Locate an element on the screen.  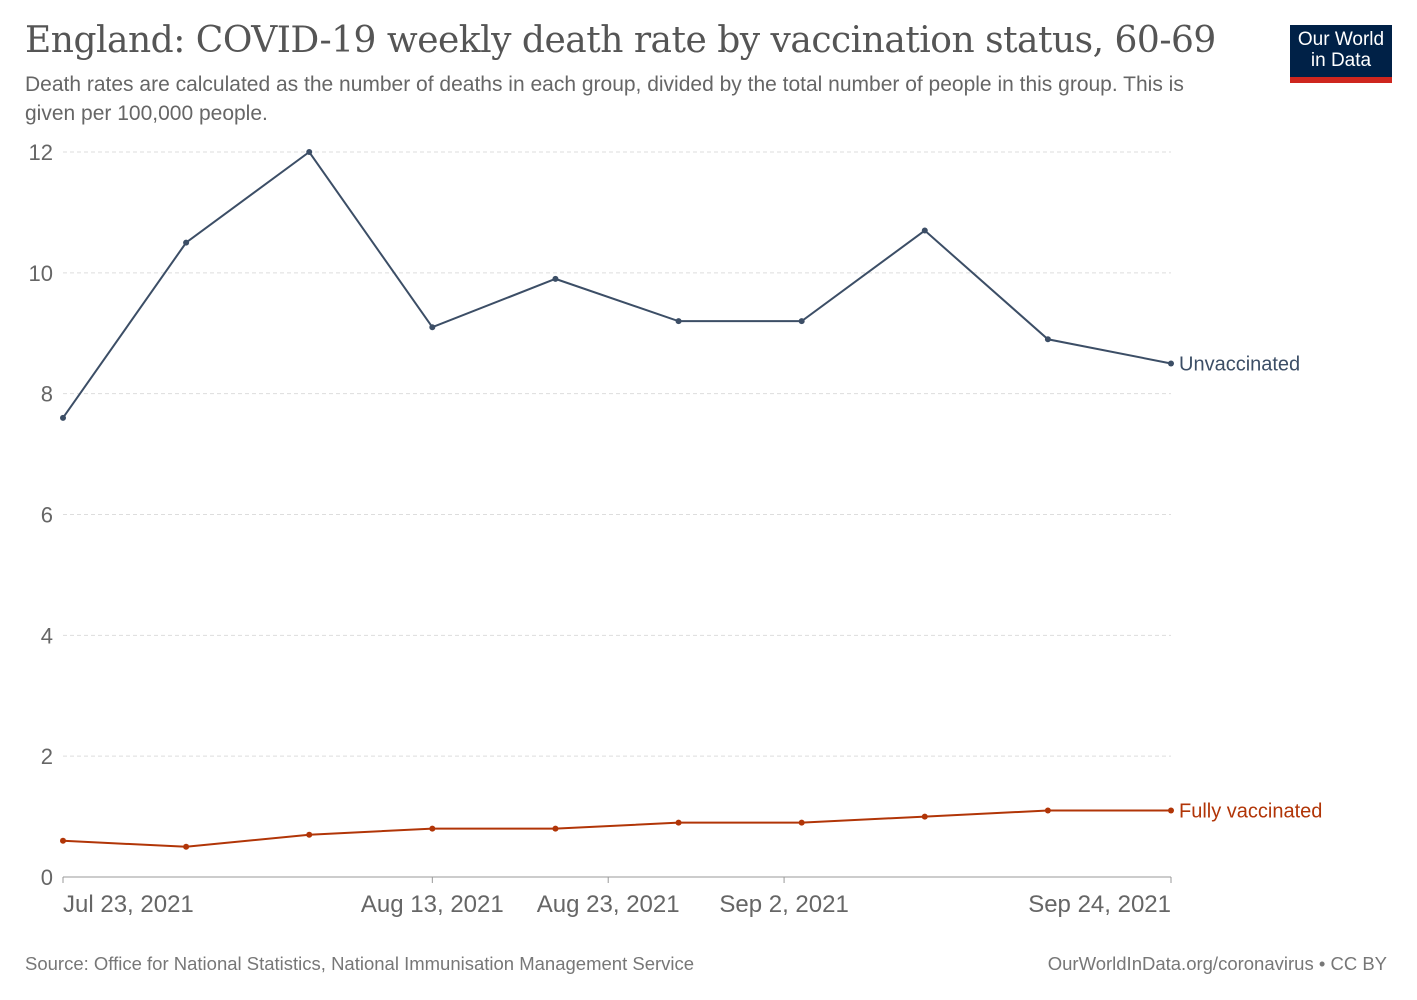
x-tick-label: Jul 23, 2021 is located at coordinates (128, 904).